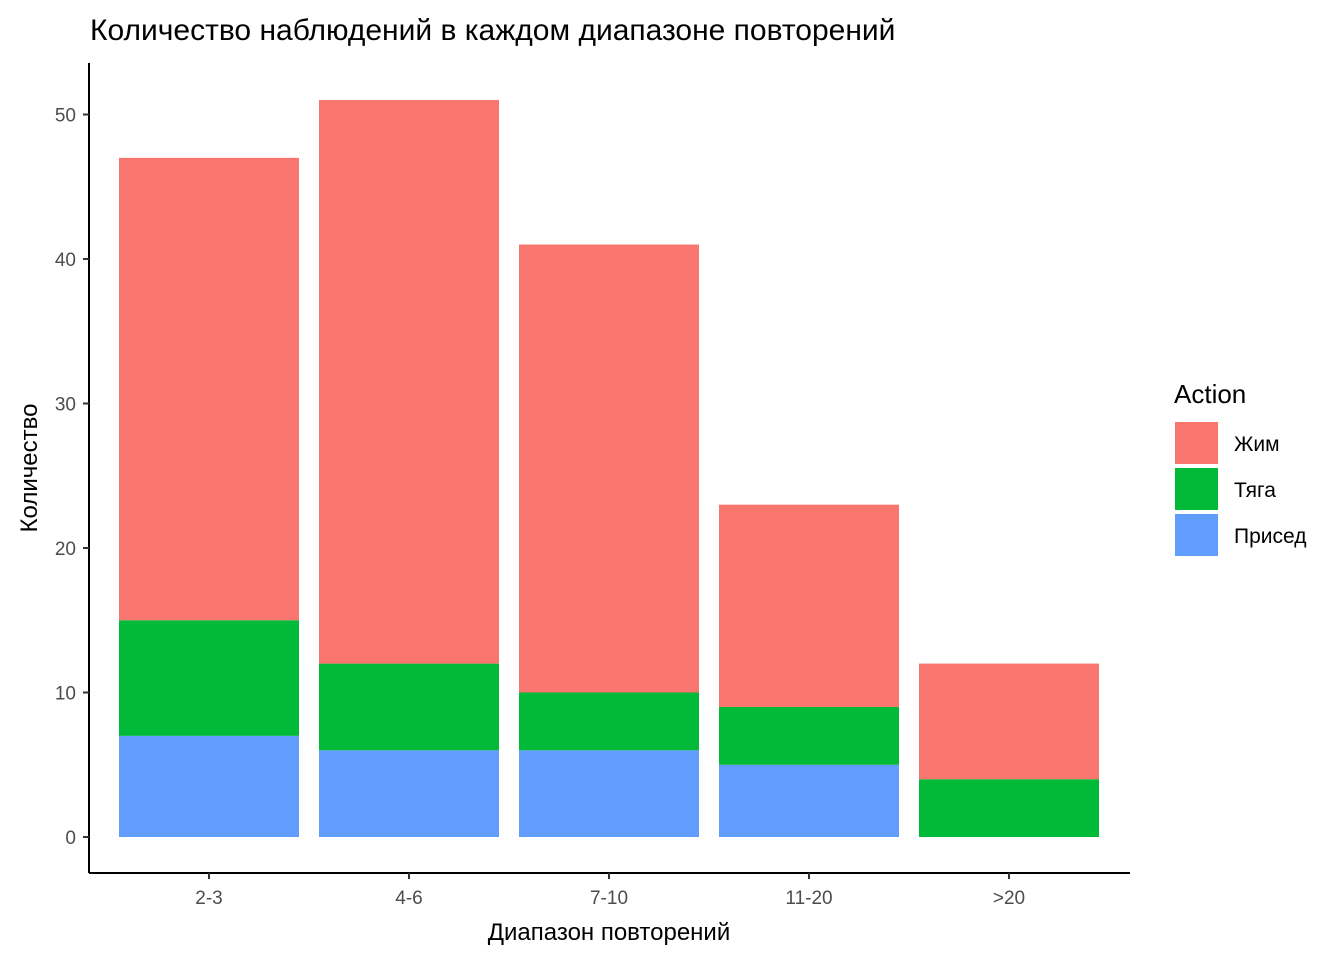  I want to click on bar-segment-2-3-Жим, so click(209, 389).